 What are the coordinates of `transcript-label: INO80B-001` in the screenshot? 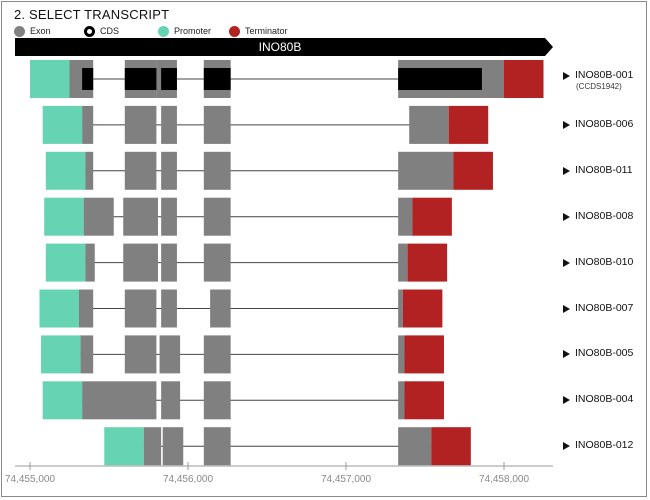 It's located at (604, 75).